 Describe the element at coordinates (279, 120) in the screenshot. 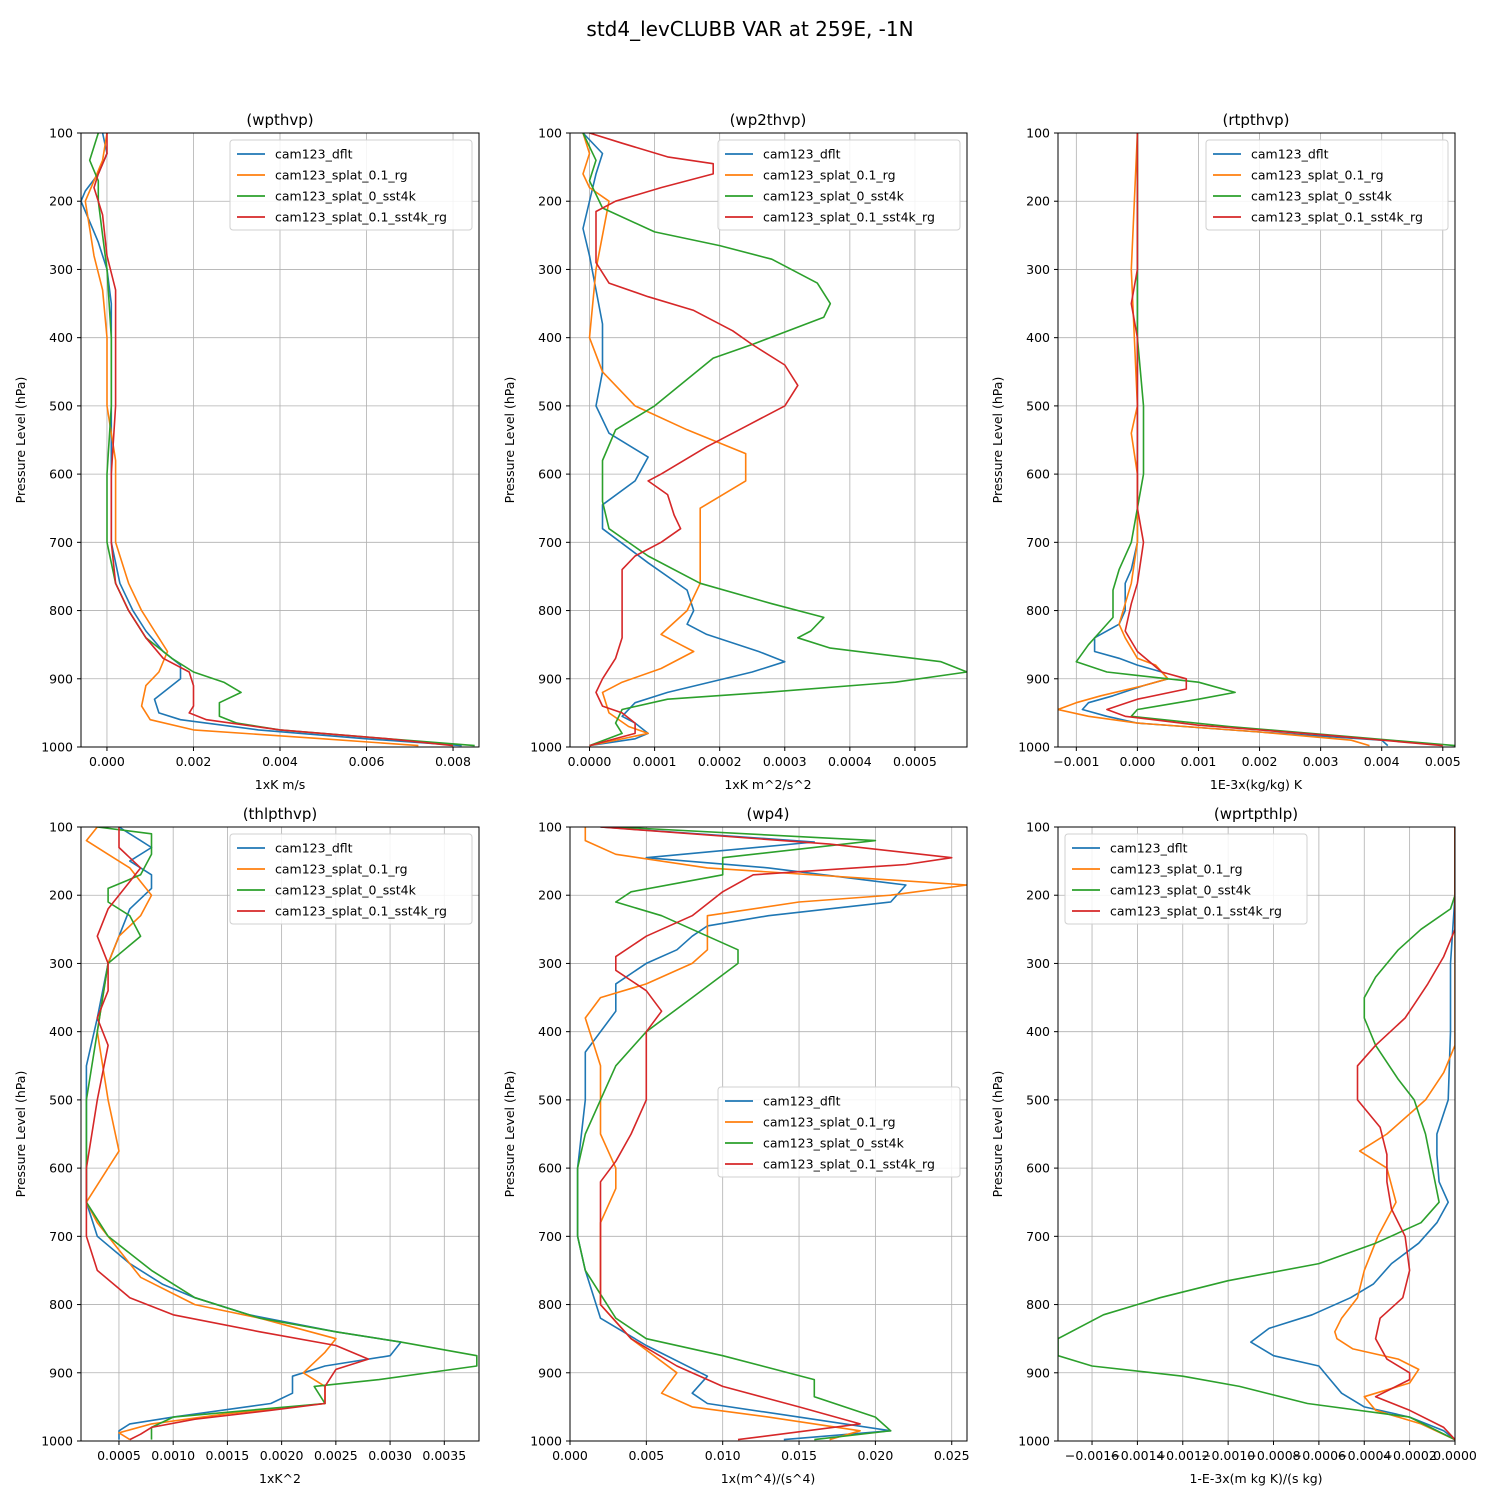

I see `panel-title: (wpthvp)` at that location.